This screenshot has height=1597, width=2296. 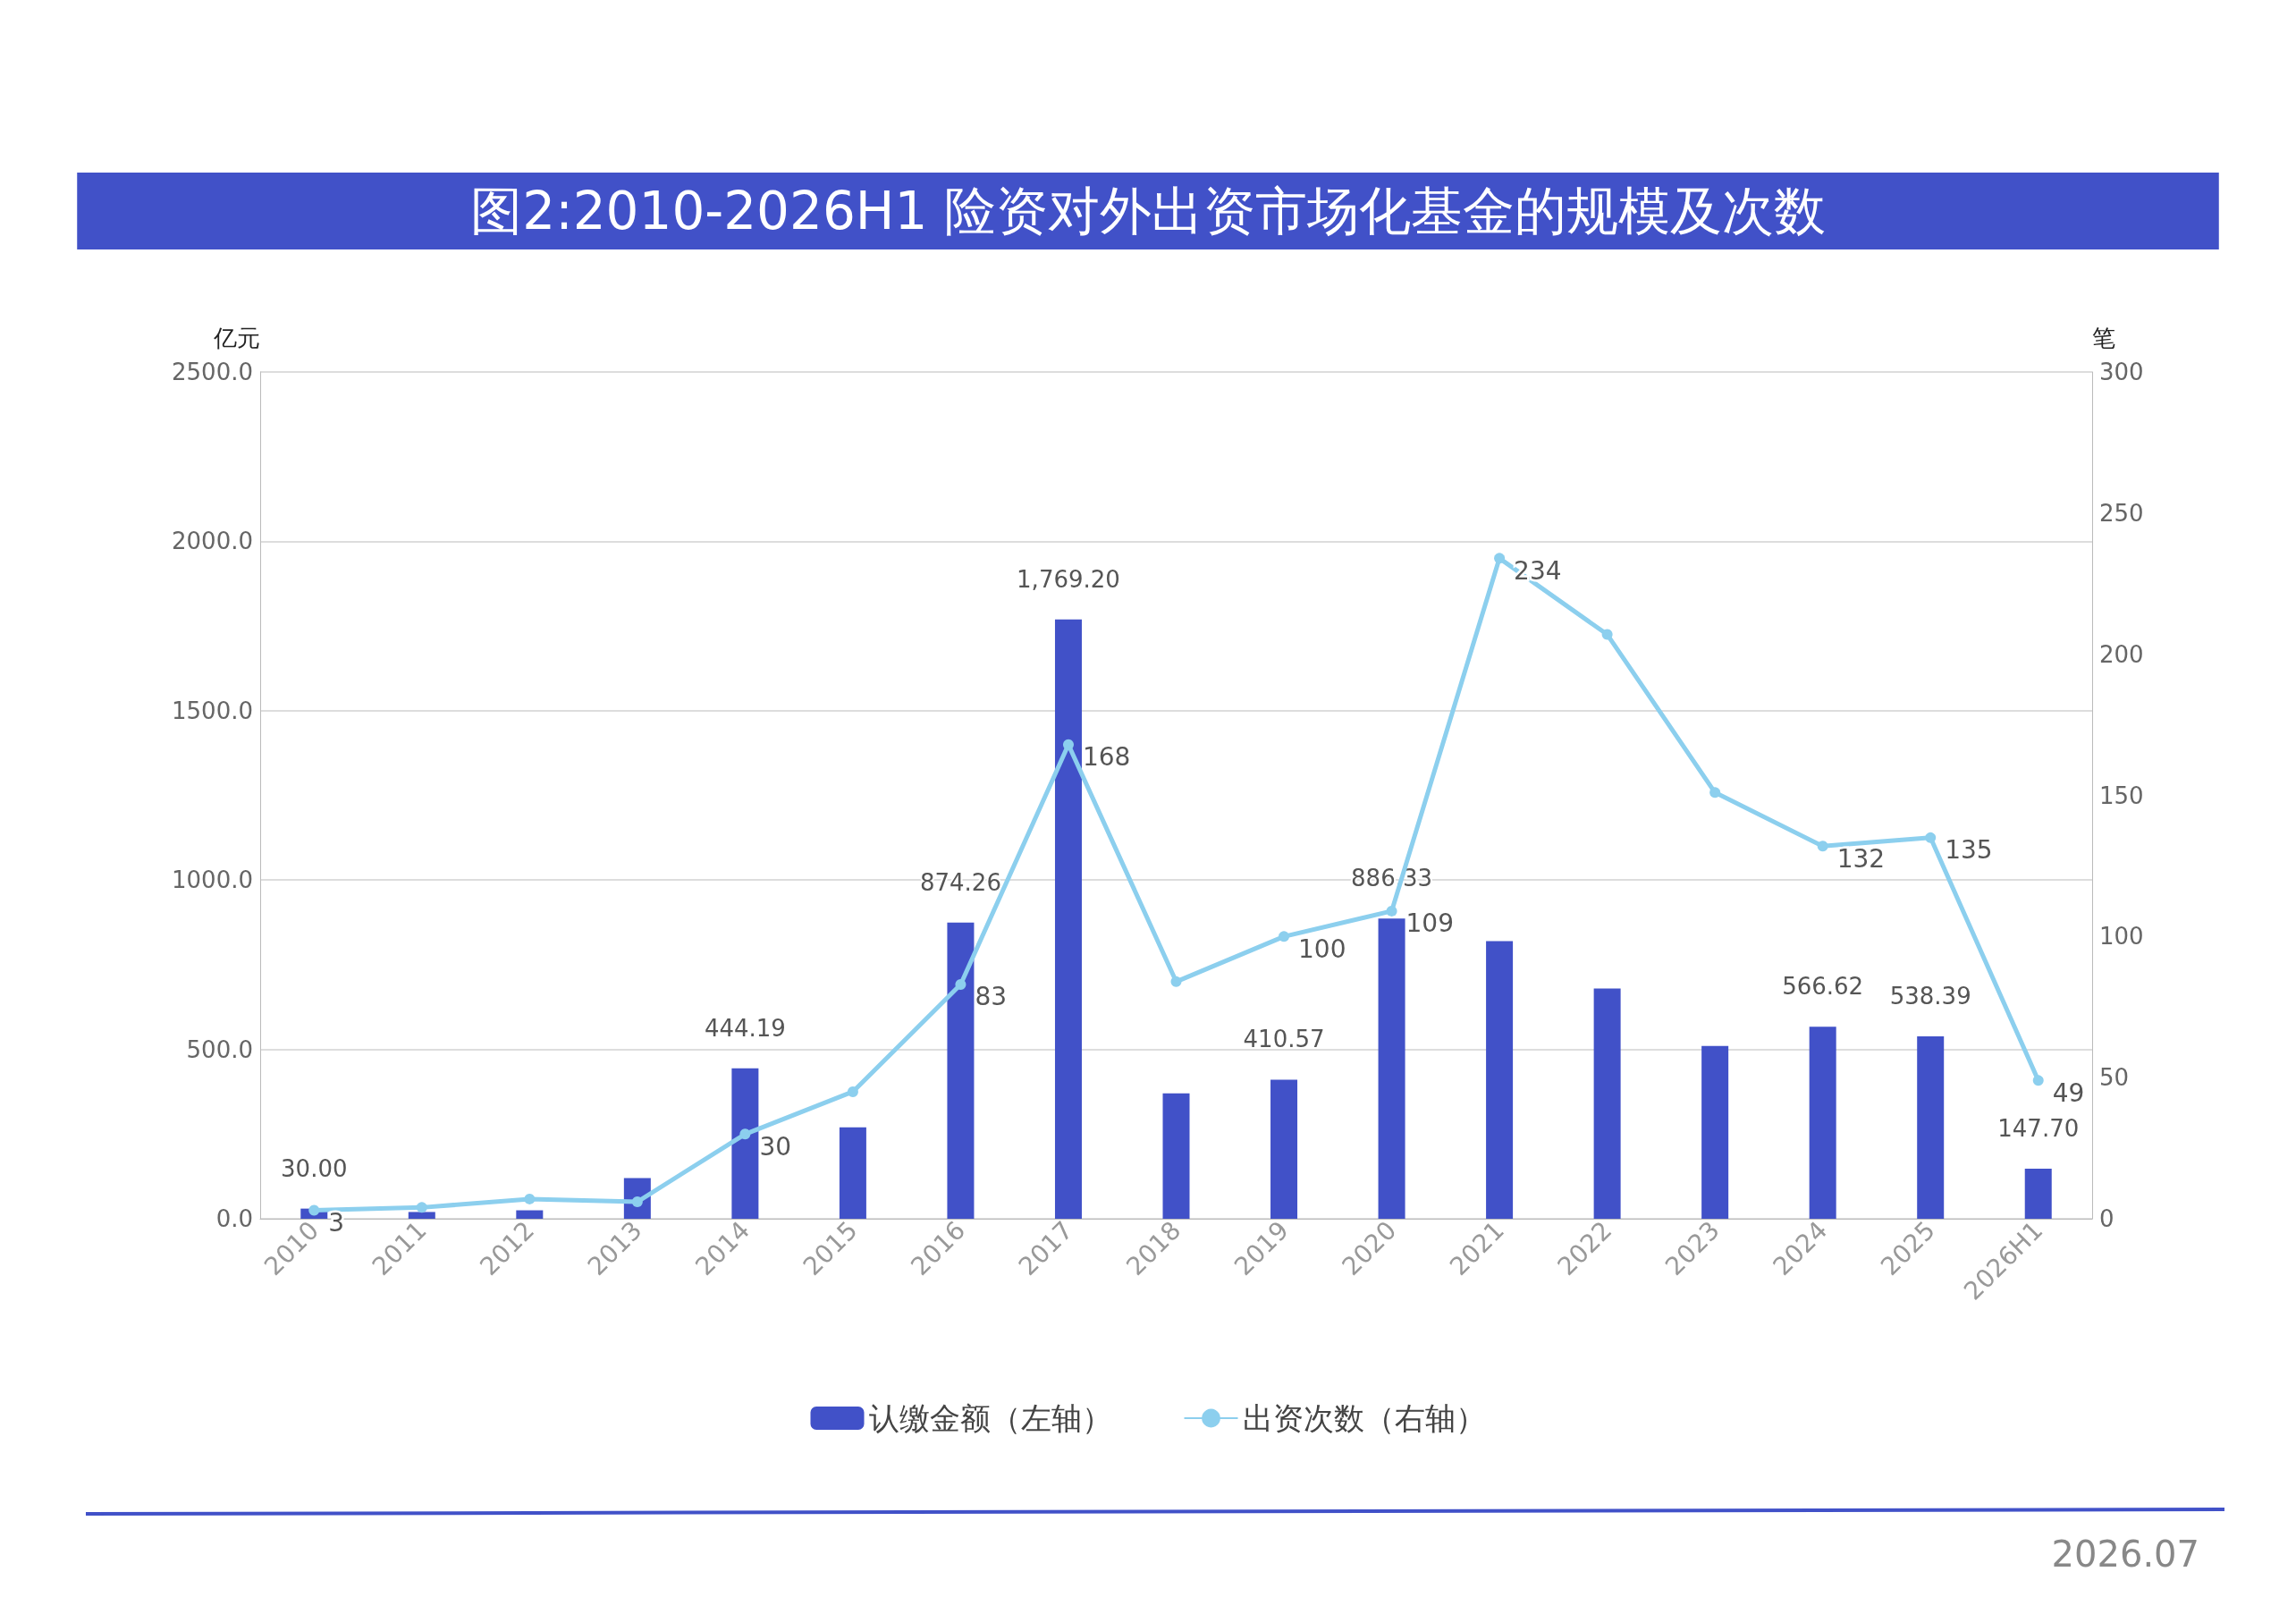 I want to click on y-tick-label: 2000.0, so click(x=212, y=541).